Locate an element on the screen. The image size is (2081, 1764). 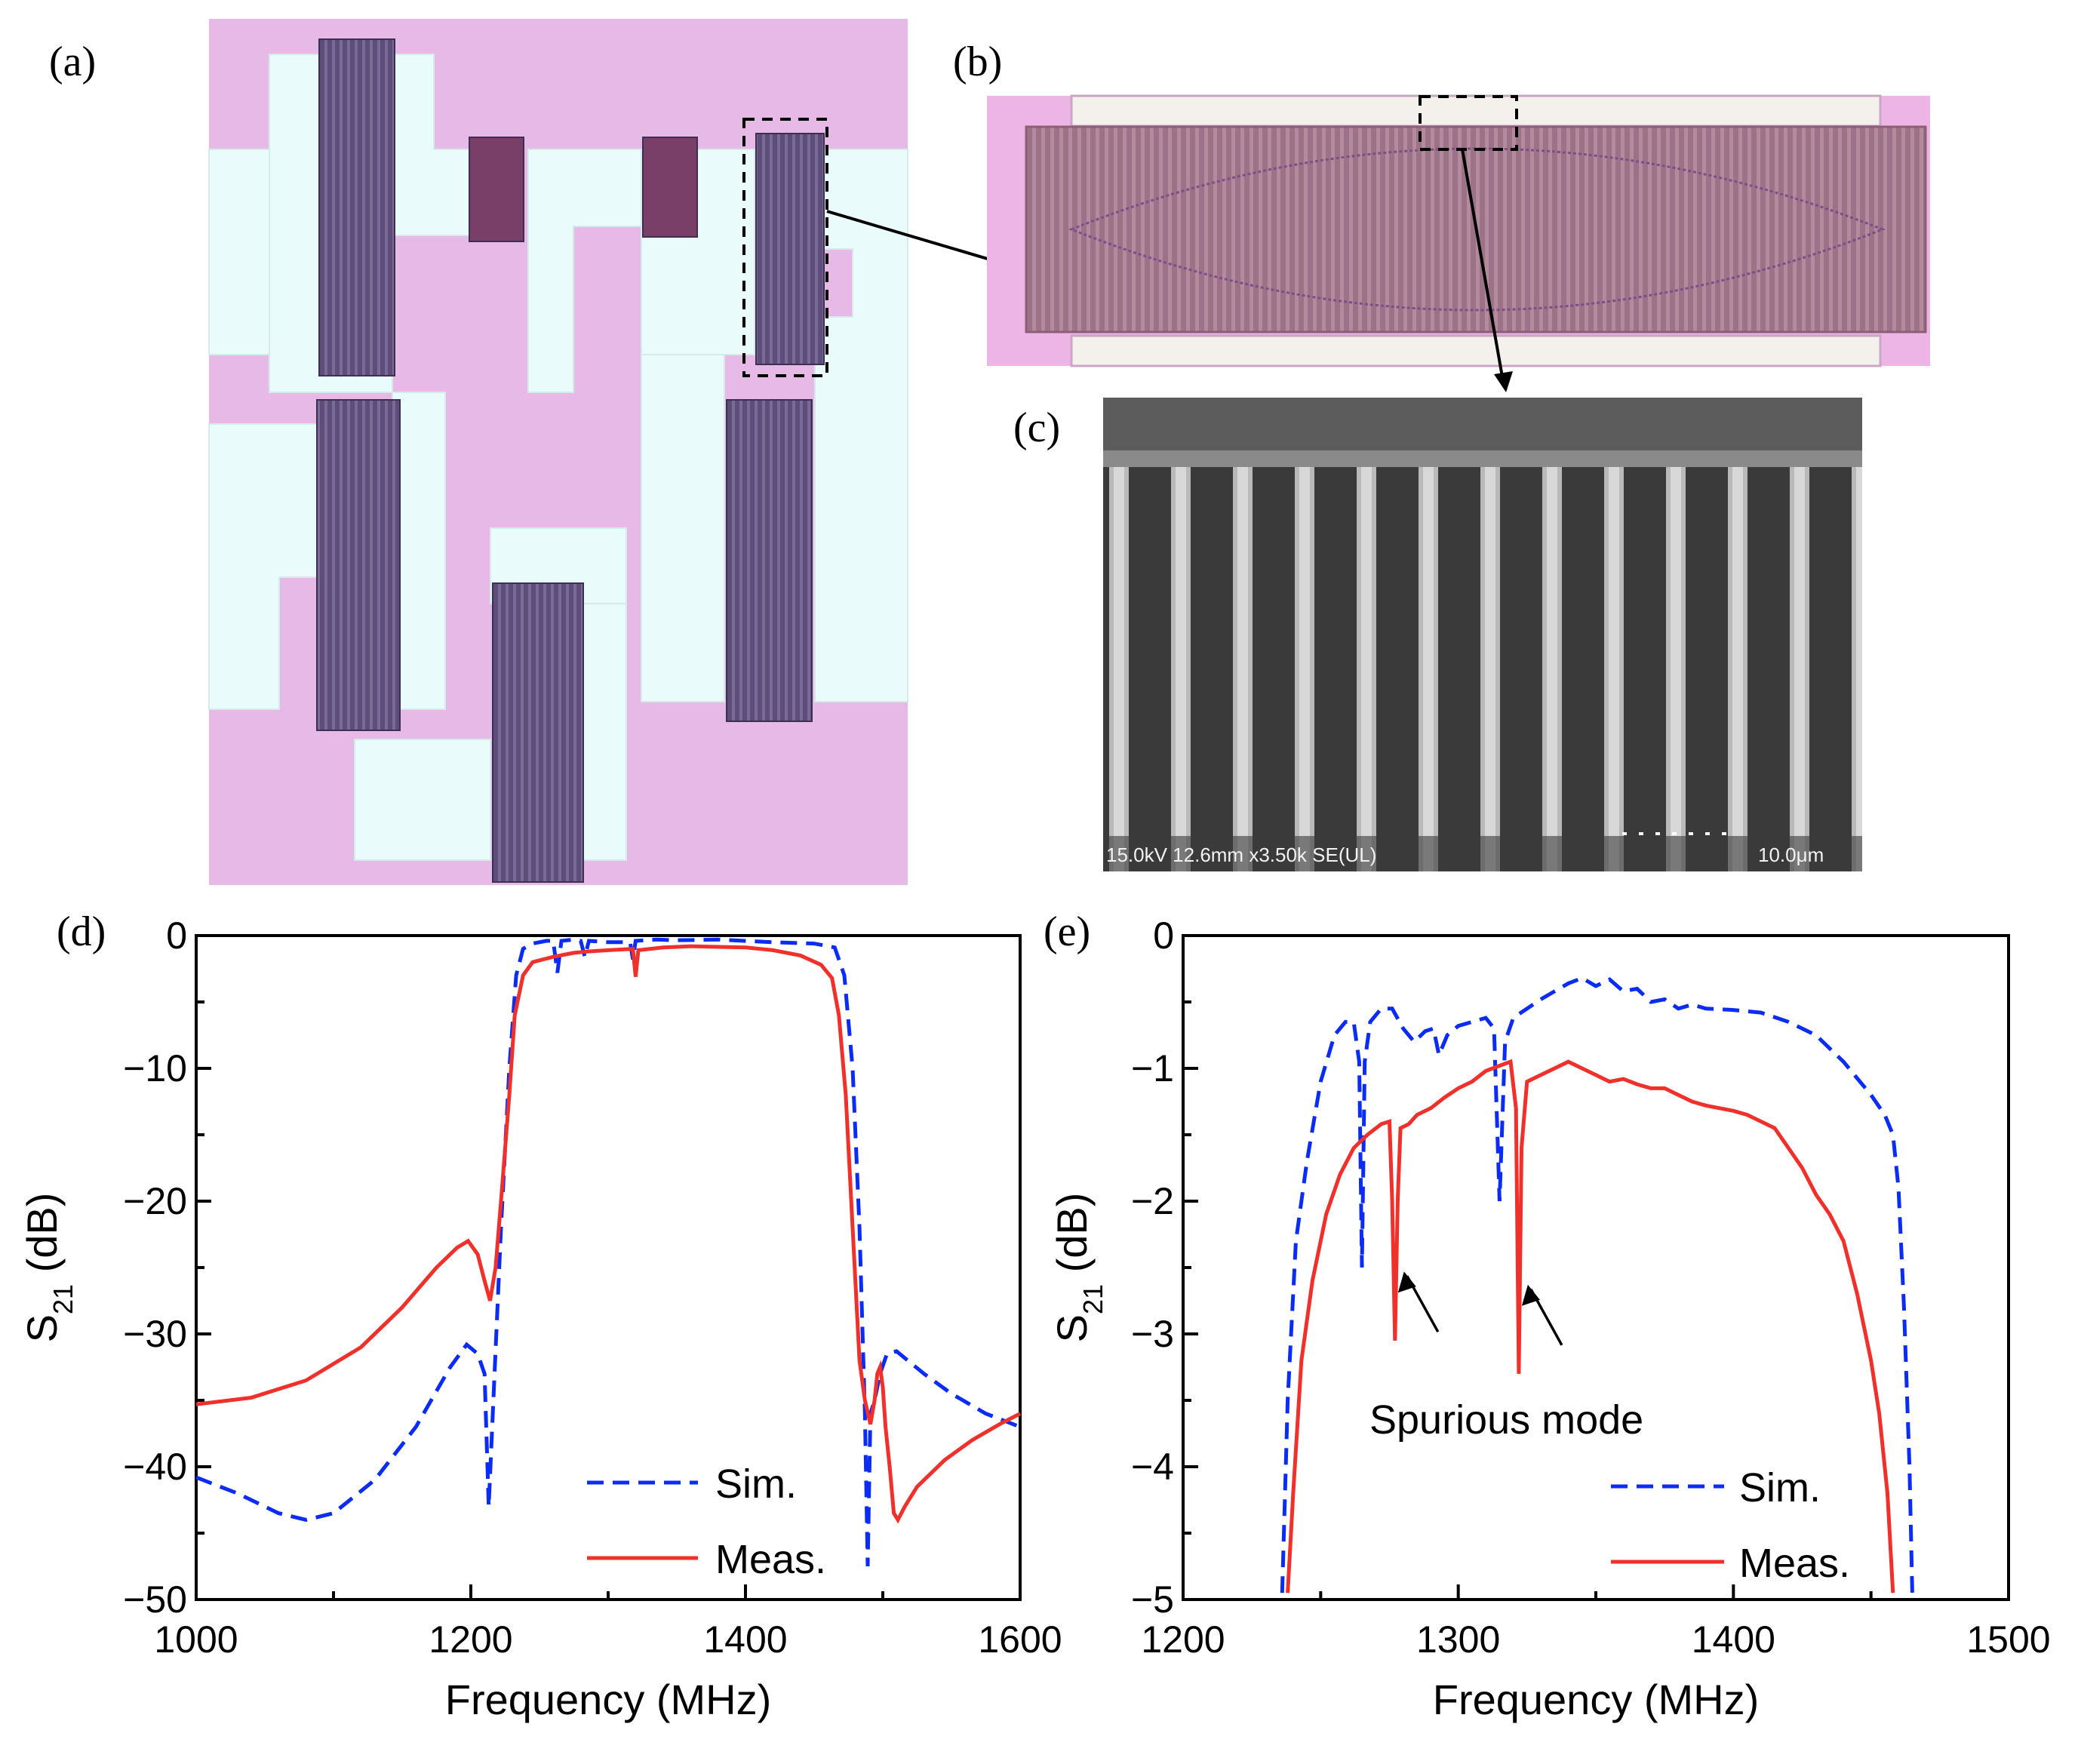
chart-e-xlabel: Frequency (MHz) is located at coordinates (1597, 1699).